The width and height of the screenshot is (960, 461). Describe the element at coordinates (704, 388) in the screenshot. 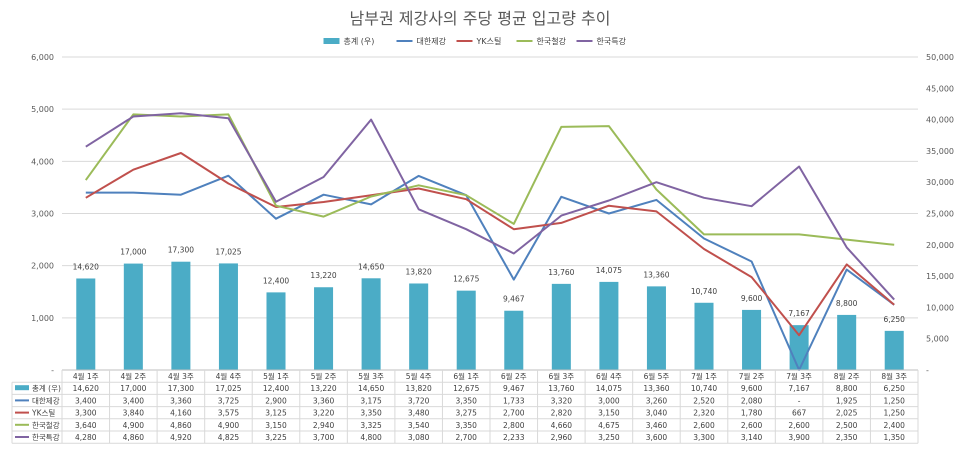

I see `table-cell: 10,740` at that location.